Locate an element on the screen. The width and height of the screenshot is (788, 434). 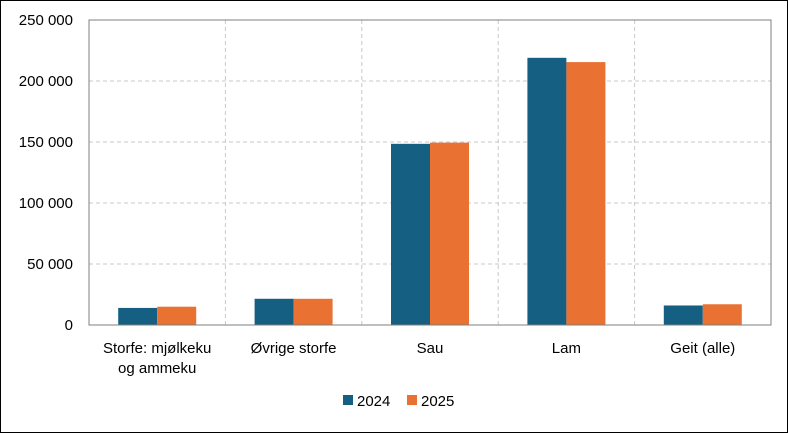
y-tick-label: 0 is located at coordinates (69, 325).